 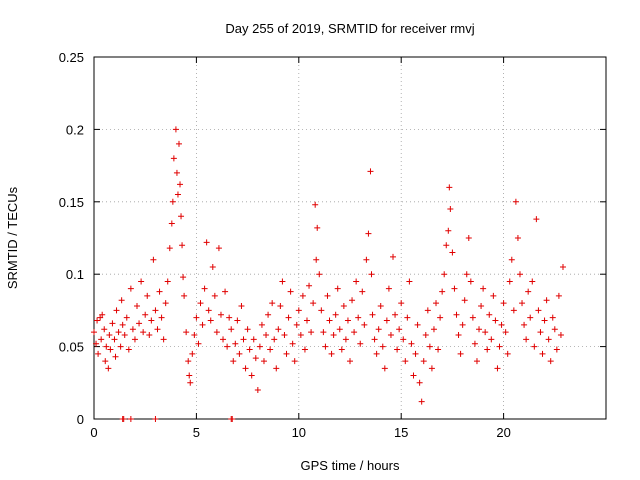 What do you see at coordinates (75, 274) in the screenshot?
I see `y-tick-label: 0.1` at bounding box center [75, 274].